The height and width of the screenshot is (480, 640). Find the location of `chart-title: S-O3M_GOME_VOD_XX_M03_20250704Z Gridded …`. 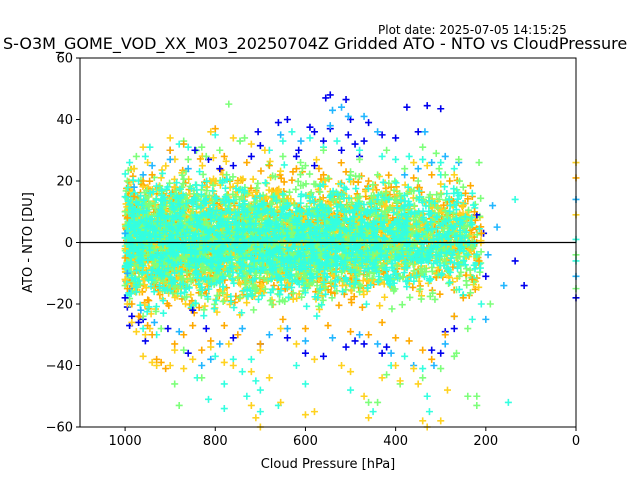

chart-title: S-O3M_GOME_VOD_XX_M03_20250704Z Gridded … is located at coordinates (315, 43).